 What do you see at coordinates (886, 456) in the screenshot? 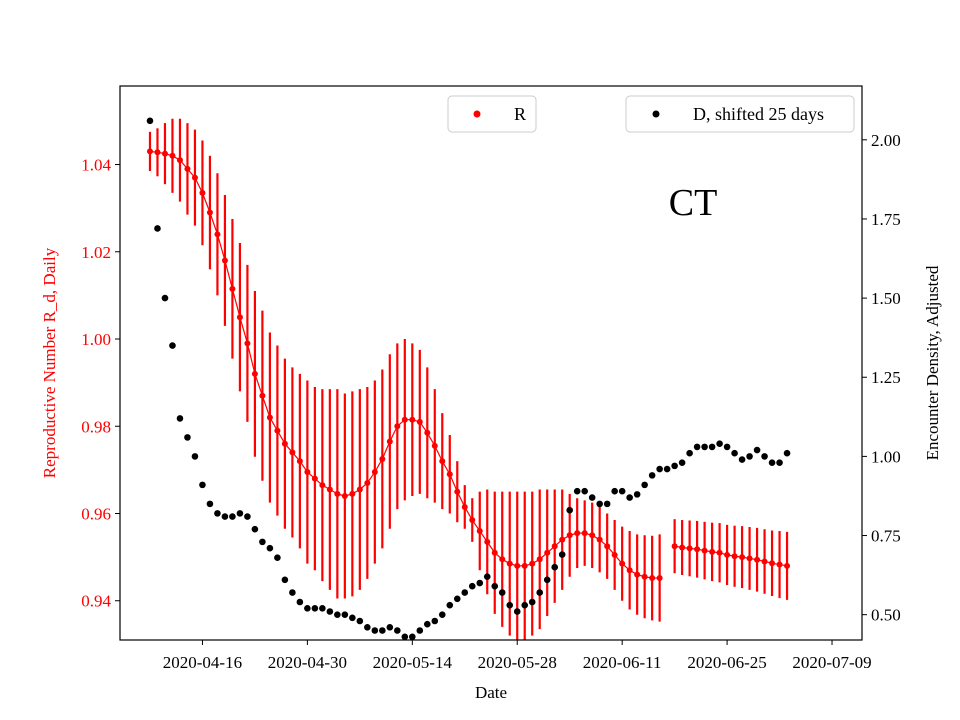
I see `right-y-tick-label: 1.00` at bounding box center [886, 456].